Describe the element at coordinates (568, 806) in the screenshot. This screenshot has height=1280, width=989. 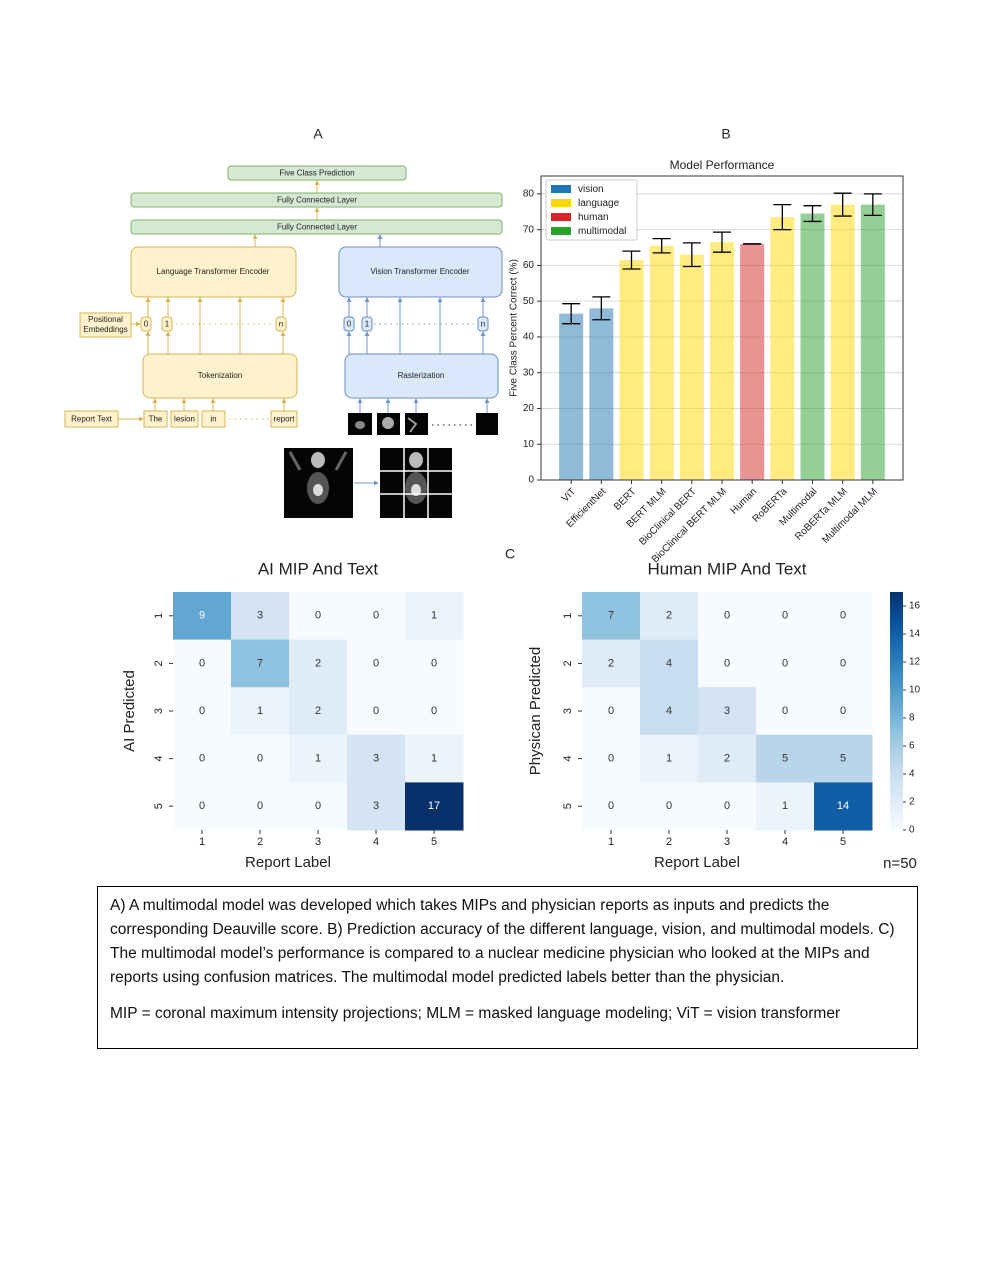
I see `y-tick-label: 5` at that location.